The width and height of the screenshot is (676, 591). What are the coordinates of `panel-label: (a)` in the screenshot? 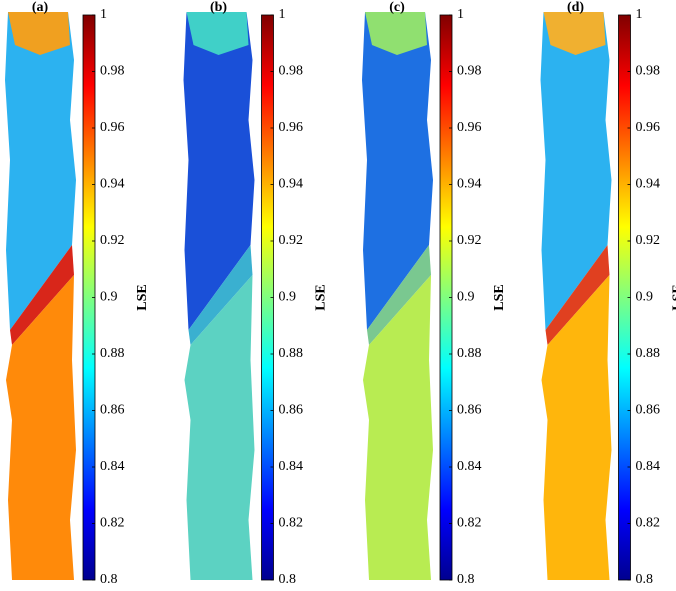 It's located at (40, 7).